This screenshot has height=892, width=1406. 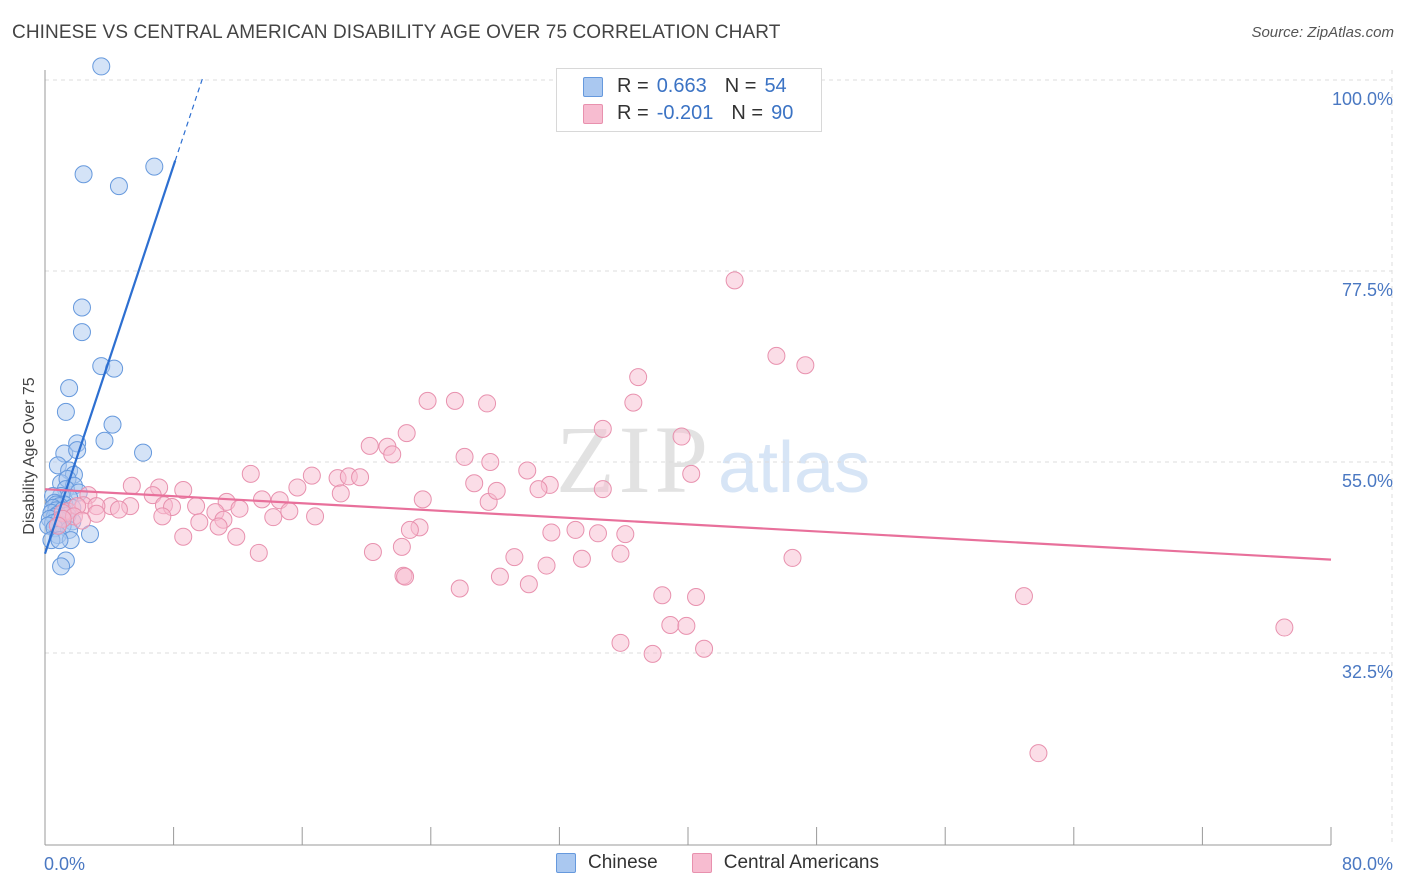 What do you see at coordinates (1367, 672) in the screenshot?
I see `y-tick-label-0: 32.5%` at bounding box center [1367, 672].